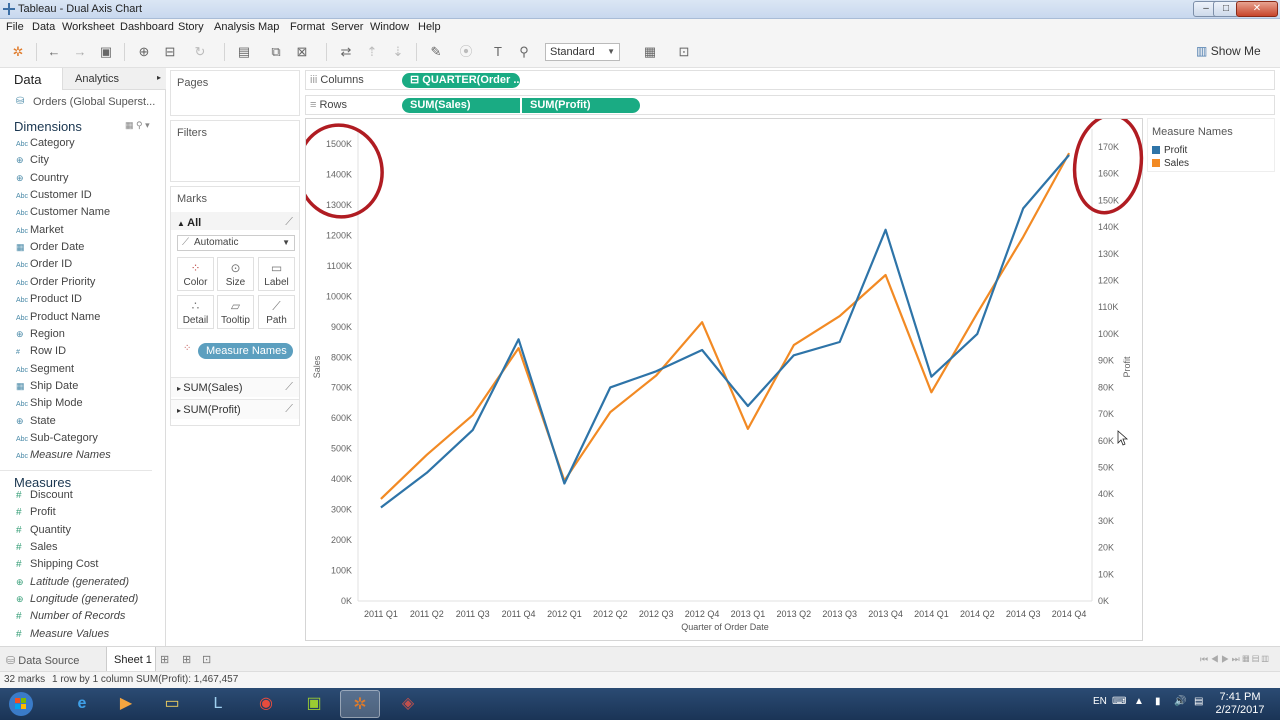 Image resolution: width=1280 pixels, height=720 pixels. What do you see at coordinates (498, 51) in the screenshot?
I see `show-labels-icon: T` at bounding box center [498, 51].